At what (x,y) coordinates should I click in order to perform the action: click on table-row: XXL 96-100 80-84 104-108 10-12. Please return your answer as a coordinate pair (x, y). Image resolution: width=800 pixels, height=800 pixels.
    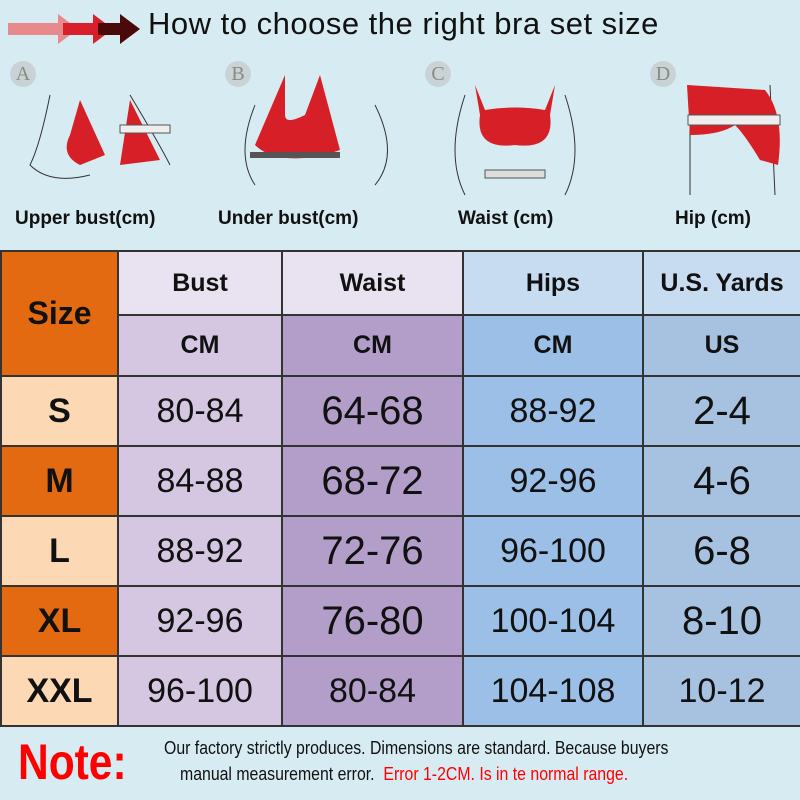
    Looking at the image, I should click on (400, 691).